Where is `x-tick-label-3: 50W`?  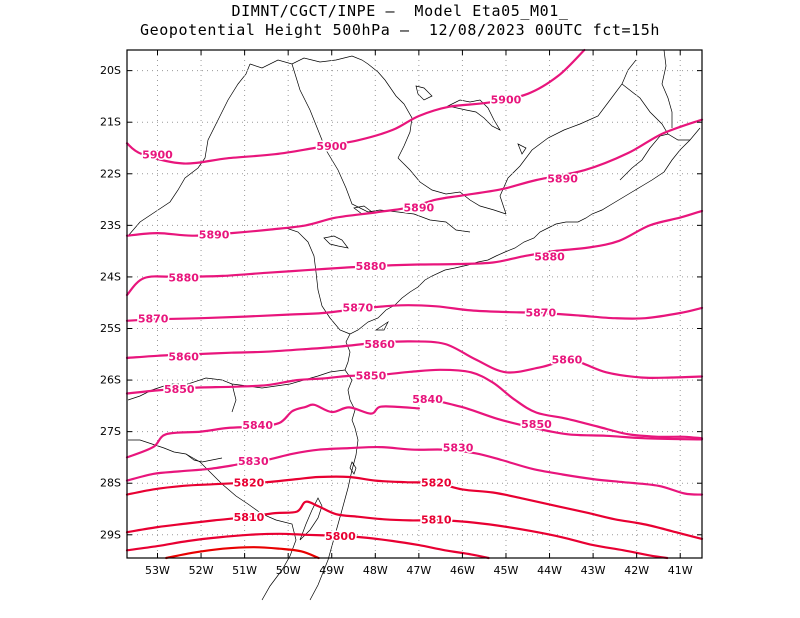 x-tick-label-3: 50W is located at coordinates (288, 570).